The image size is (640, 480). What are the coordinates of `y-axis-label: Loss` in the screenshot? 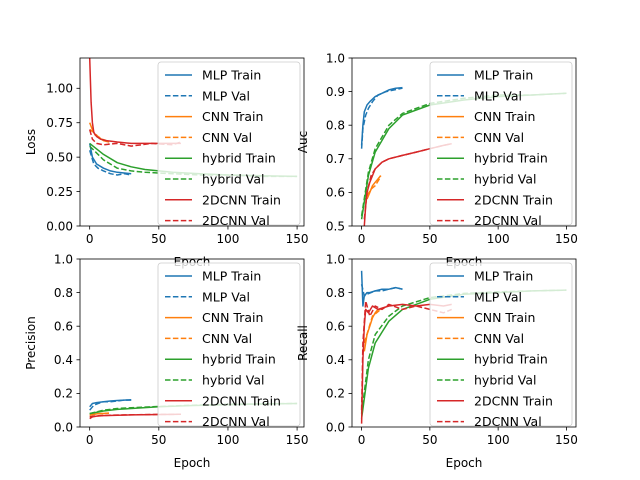 It's located at (31, 142).